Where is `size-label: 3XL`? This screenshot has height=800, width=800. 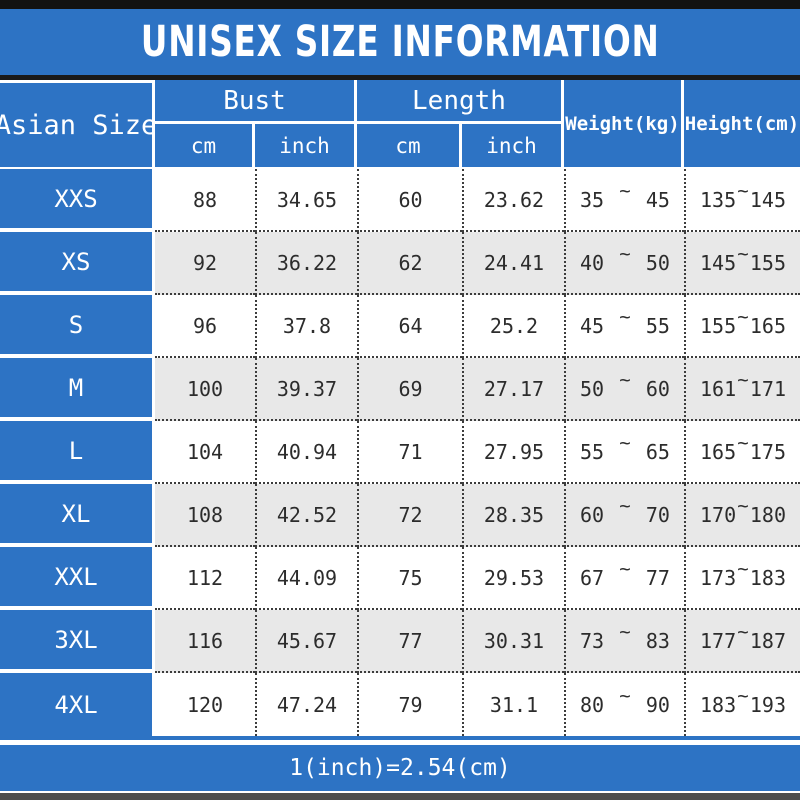
size-label: 3XL is located at coordinates (76, 639).